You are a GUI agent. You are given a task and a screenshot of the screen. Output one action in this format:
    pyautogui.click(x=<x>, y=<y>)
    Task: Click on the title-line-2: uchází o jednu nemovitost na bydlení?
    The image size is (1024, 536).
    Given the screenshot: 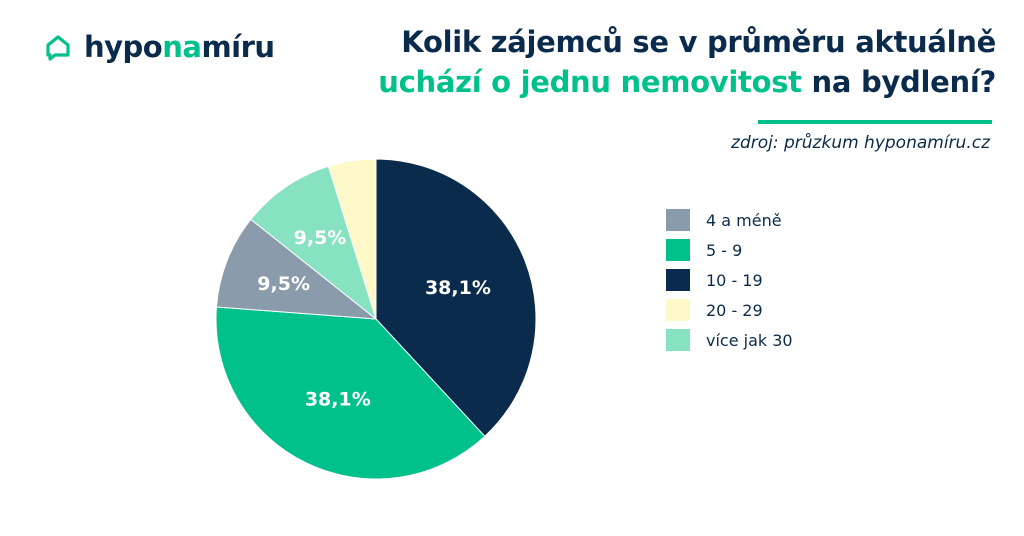 What is the action you would take?
    pyautogui.click(x=687, y=82)
    